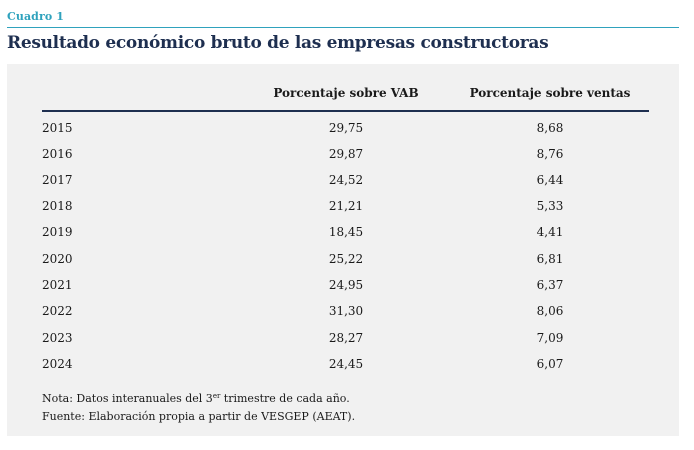 The width and height of the screenshot is (694, 450). What do you see at coordinates (346, 180) in the screenshot?
I see `vab-cell: 24,52` at bounding box center [346, 180].